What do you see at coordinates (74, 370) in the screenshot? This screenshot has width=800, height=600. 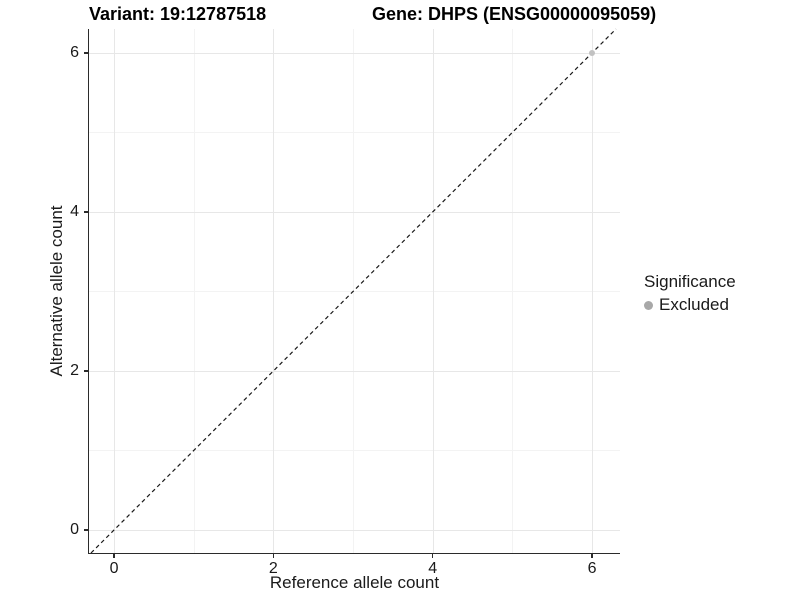 I see `y-tick-label: 2` at bounding box center [74, 370].